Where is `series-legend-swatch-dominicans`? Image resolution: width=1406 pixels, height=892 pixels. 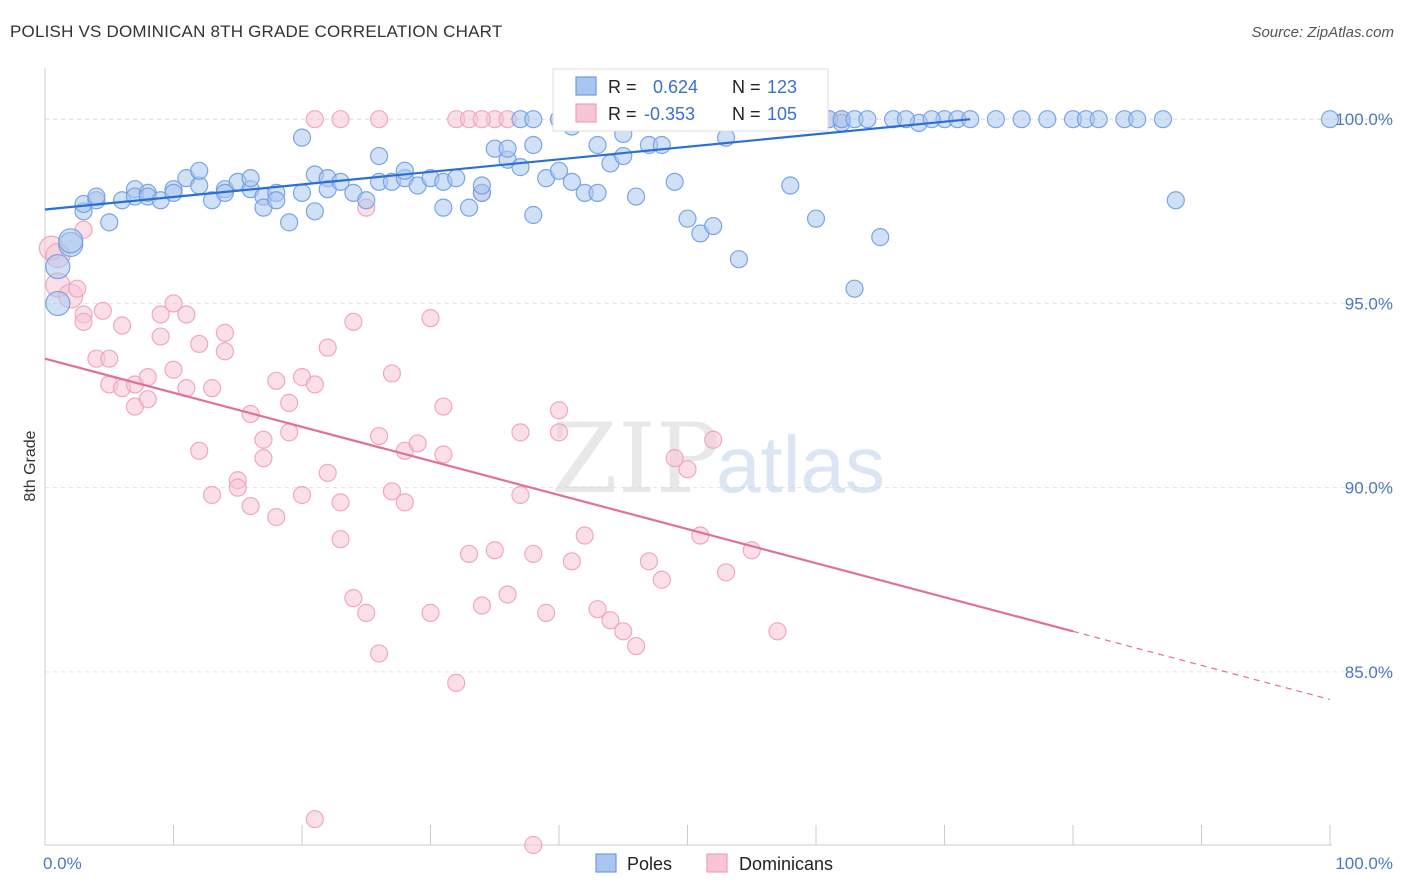
series-legend-swatch-dominicans is located at coordinates (717, 863).